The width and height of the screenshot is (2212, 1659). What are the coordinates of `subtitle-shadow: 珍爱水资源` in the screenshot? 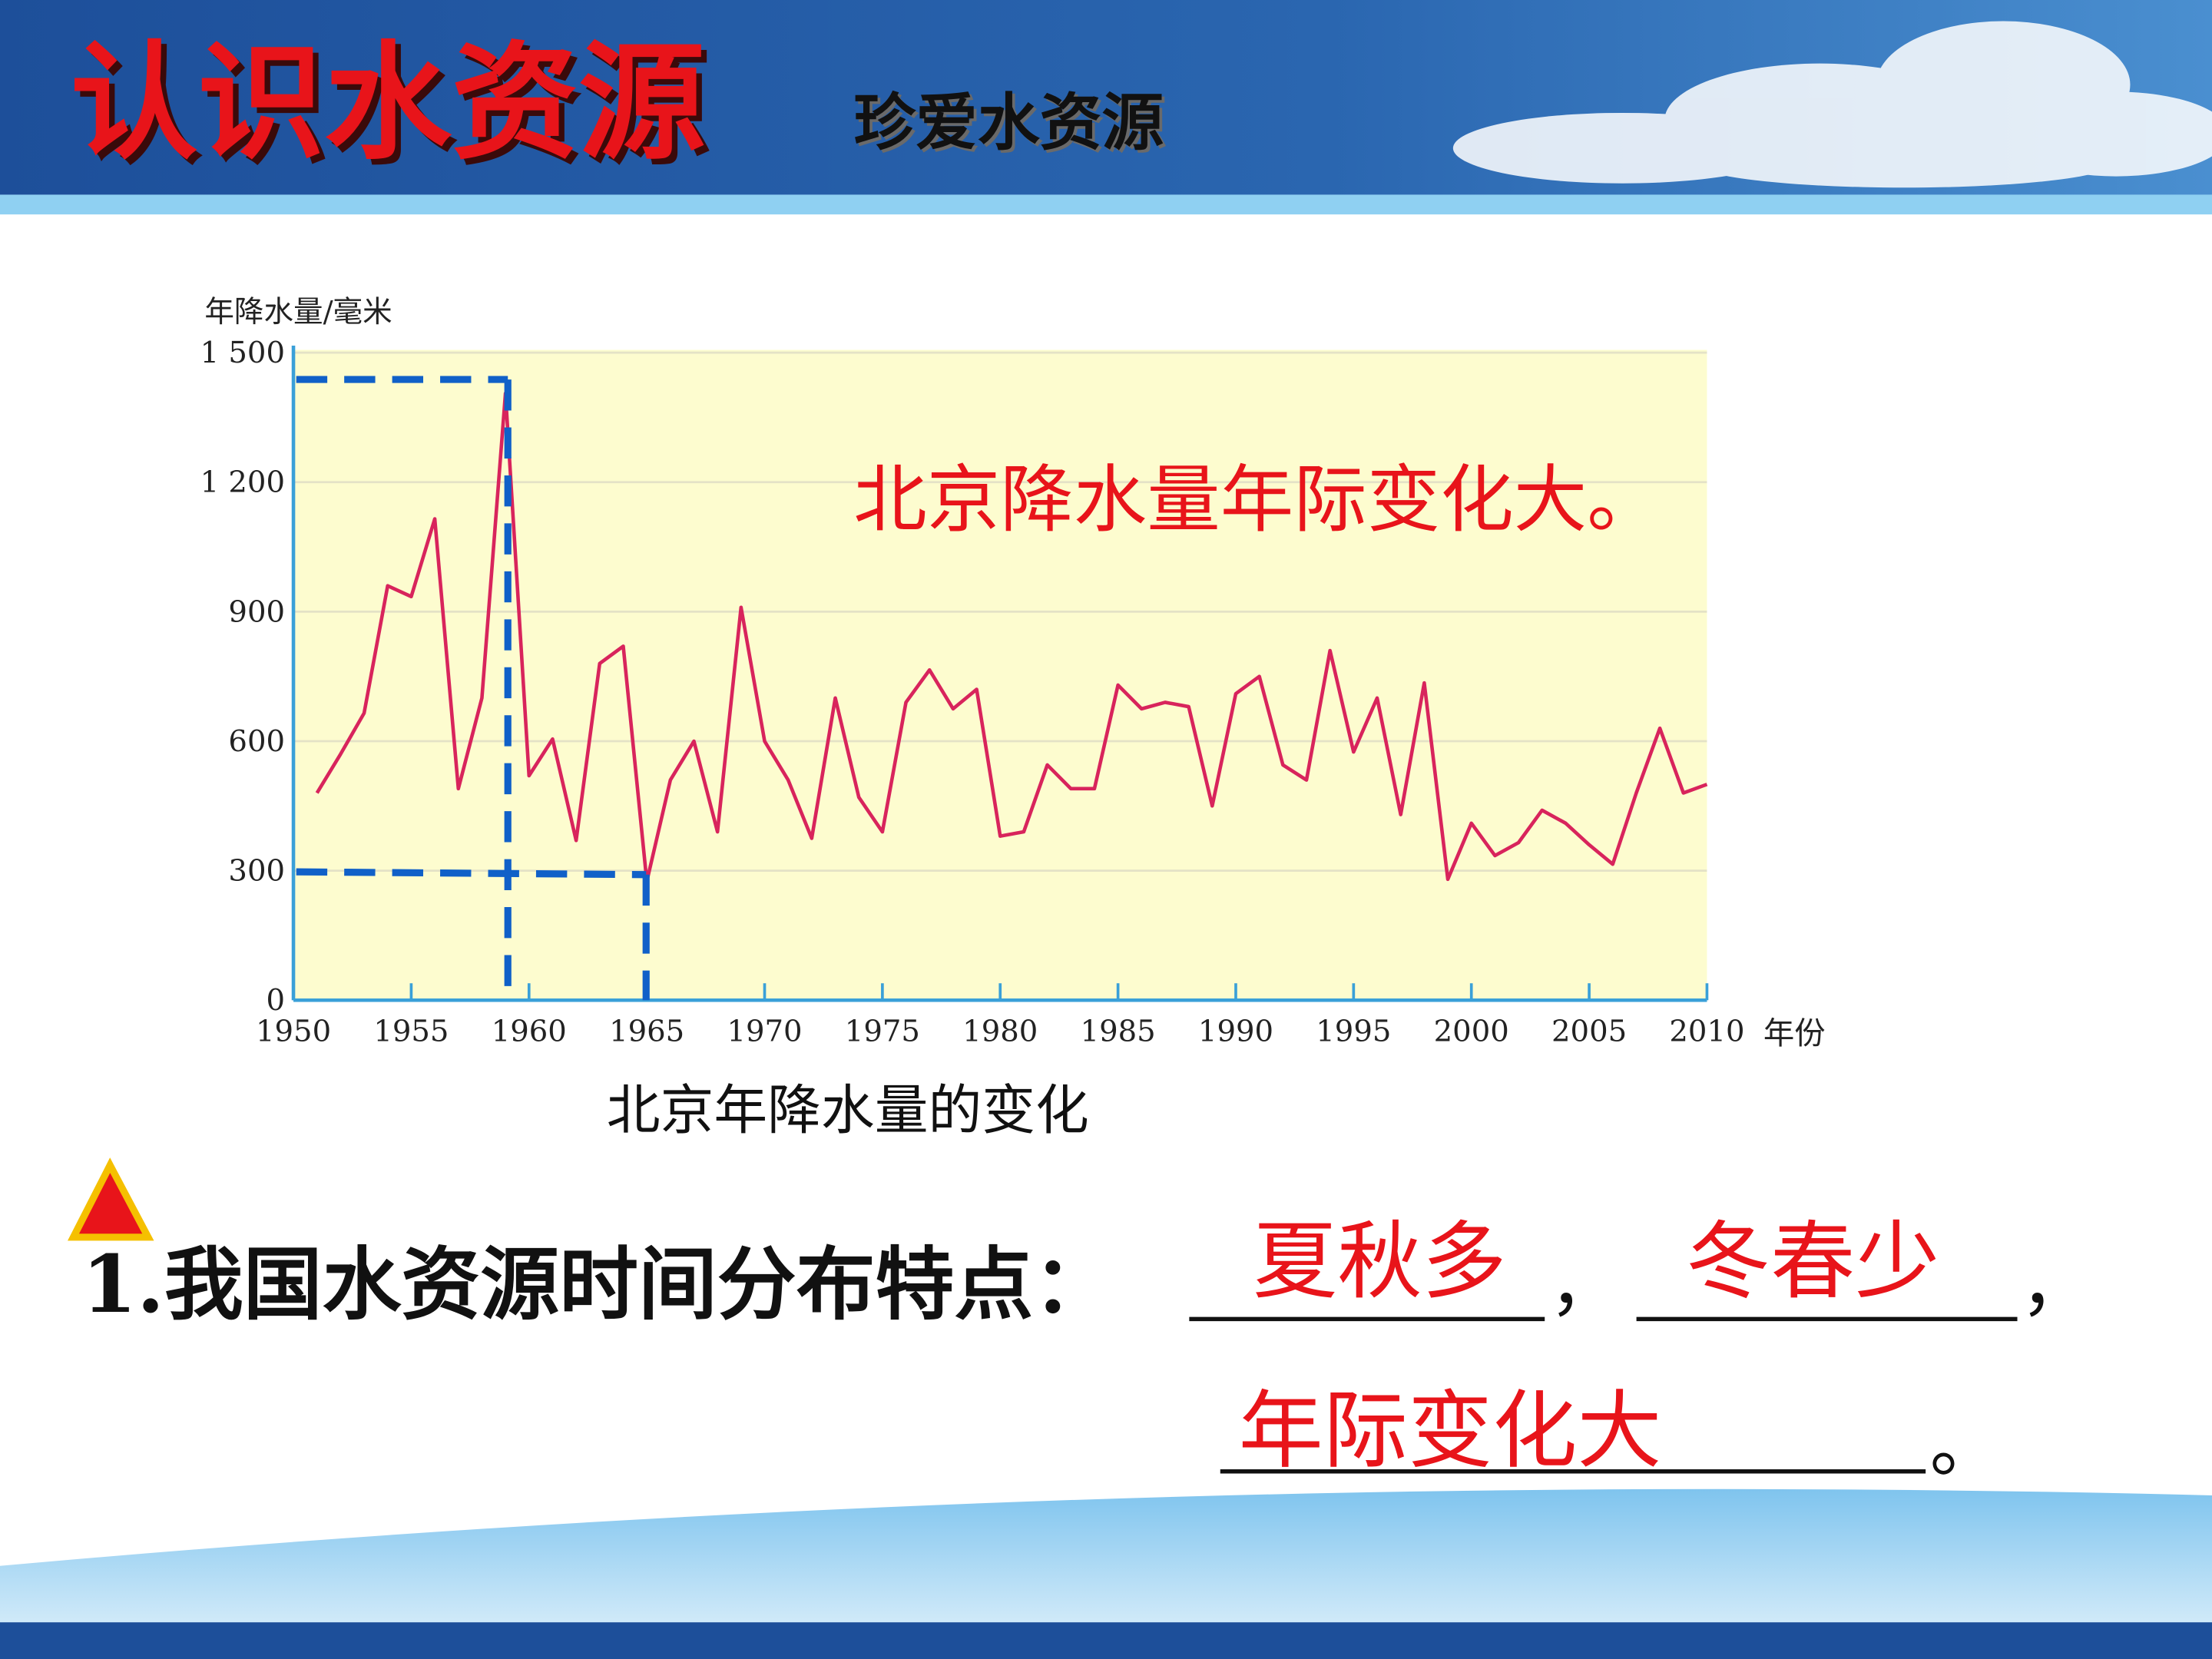 It's located at (1012, 126).